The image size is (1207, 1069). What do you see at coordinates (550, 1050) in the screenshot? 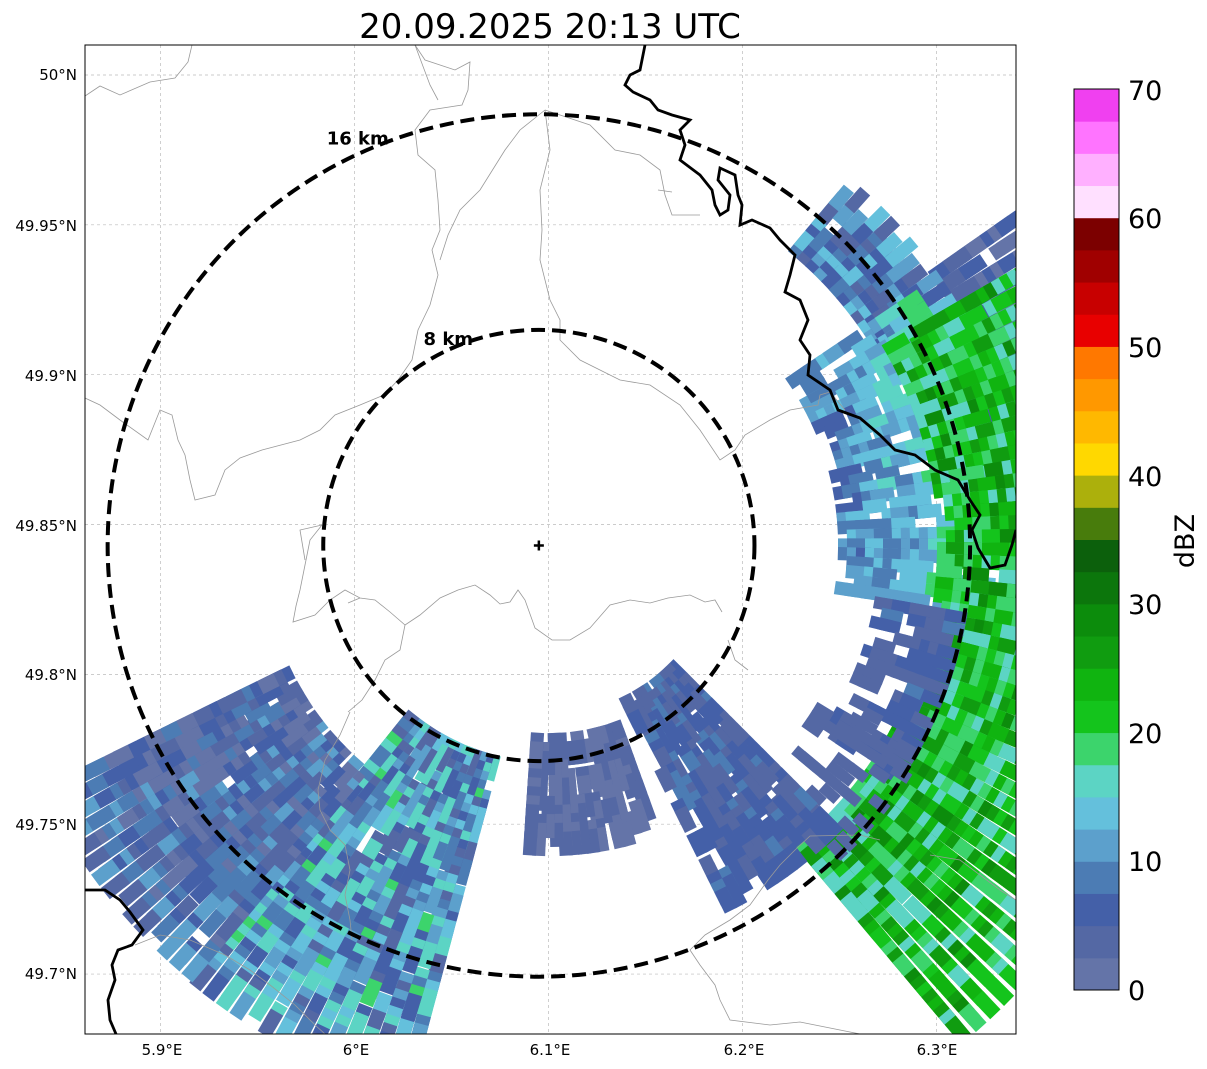
I see `x-tick-label: 6.1°E` at bounding box center [550, 1050].